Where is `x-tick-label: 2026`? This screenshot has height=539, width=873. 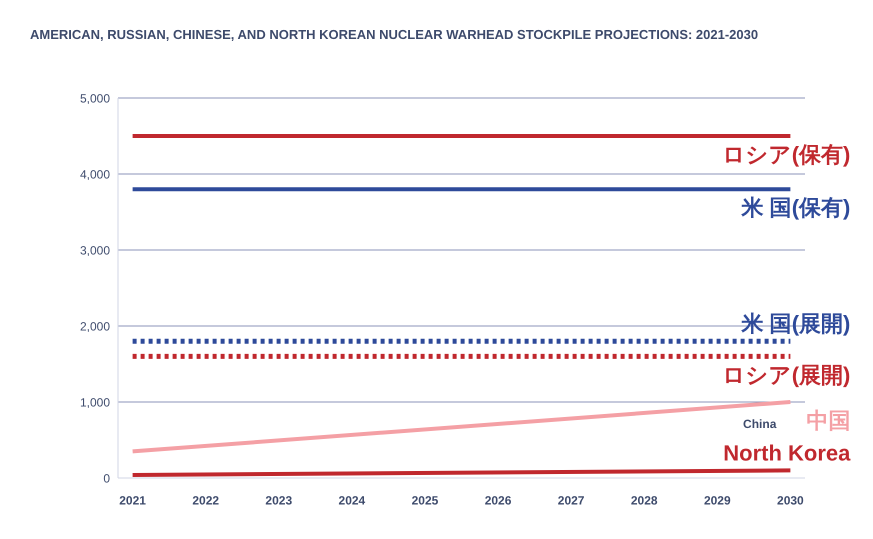 x-tick-label: 2026 is located at coordinates (498, 501).